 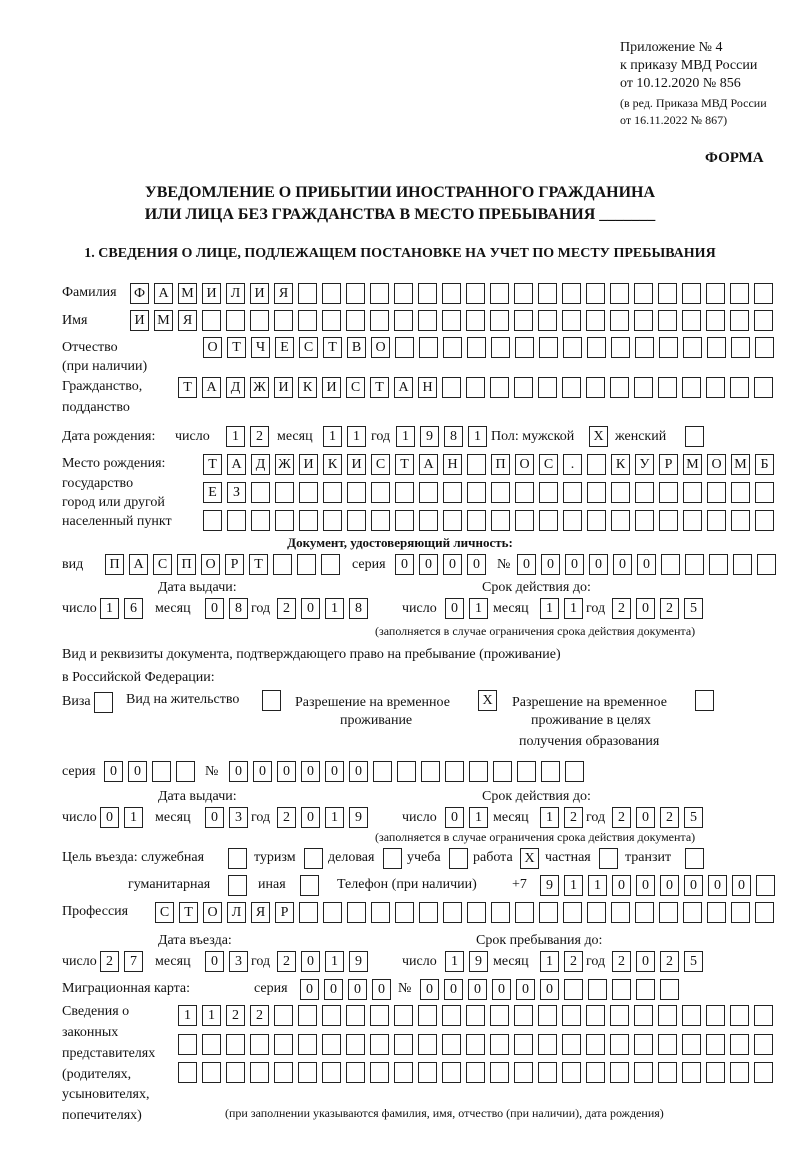 What do you see at coordinates (693, 961) in the screenshot?
I see `char-box: 5` at bounding box center [693, 961].